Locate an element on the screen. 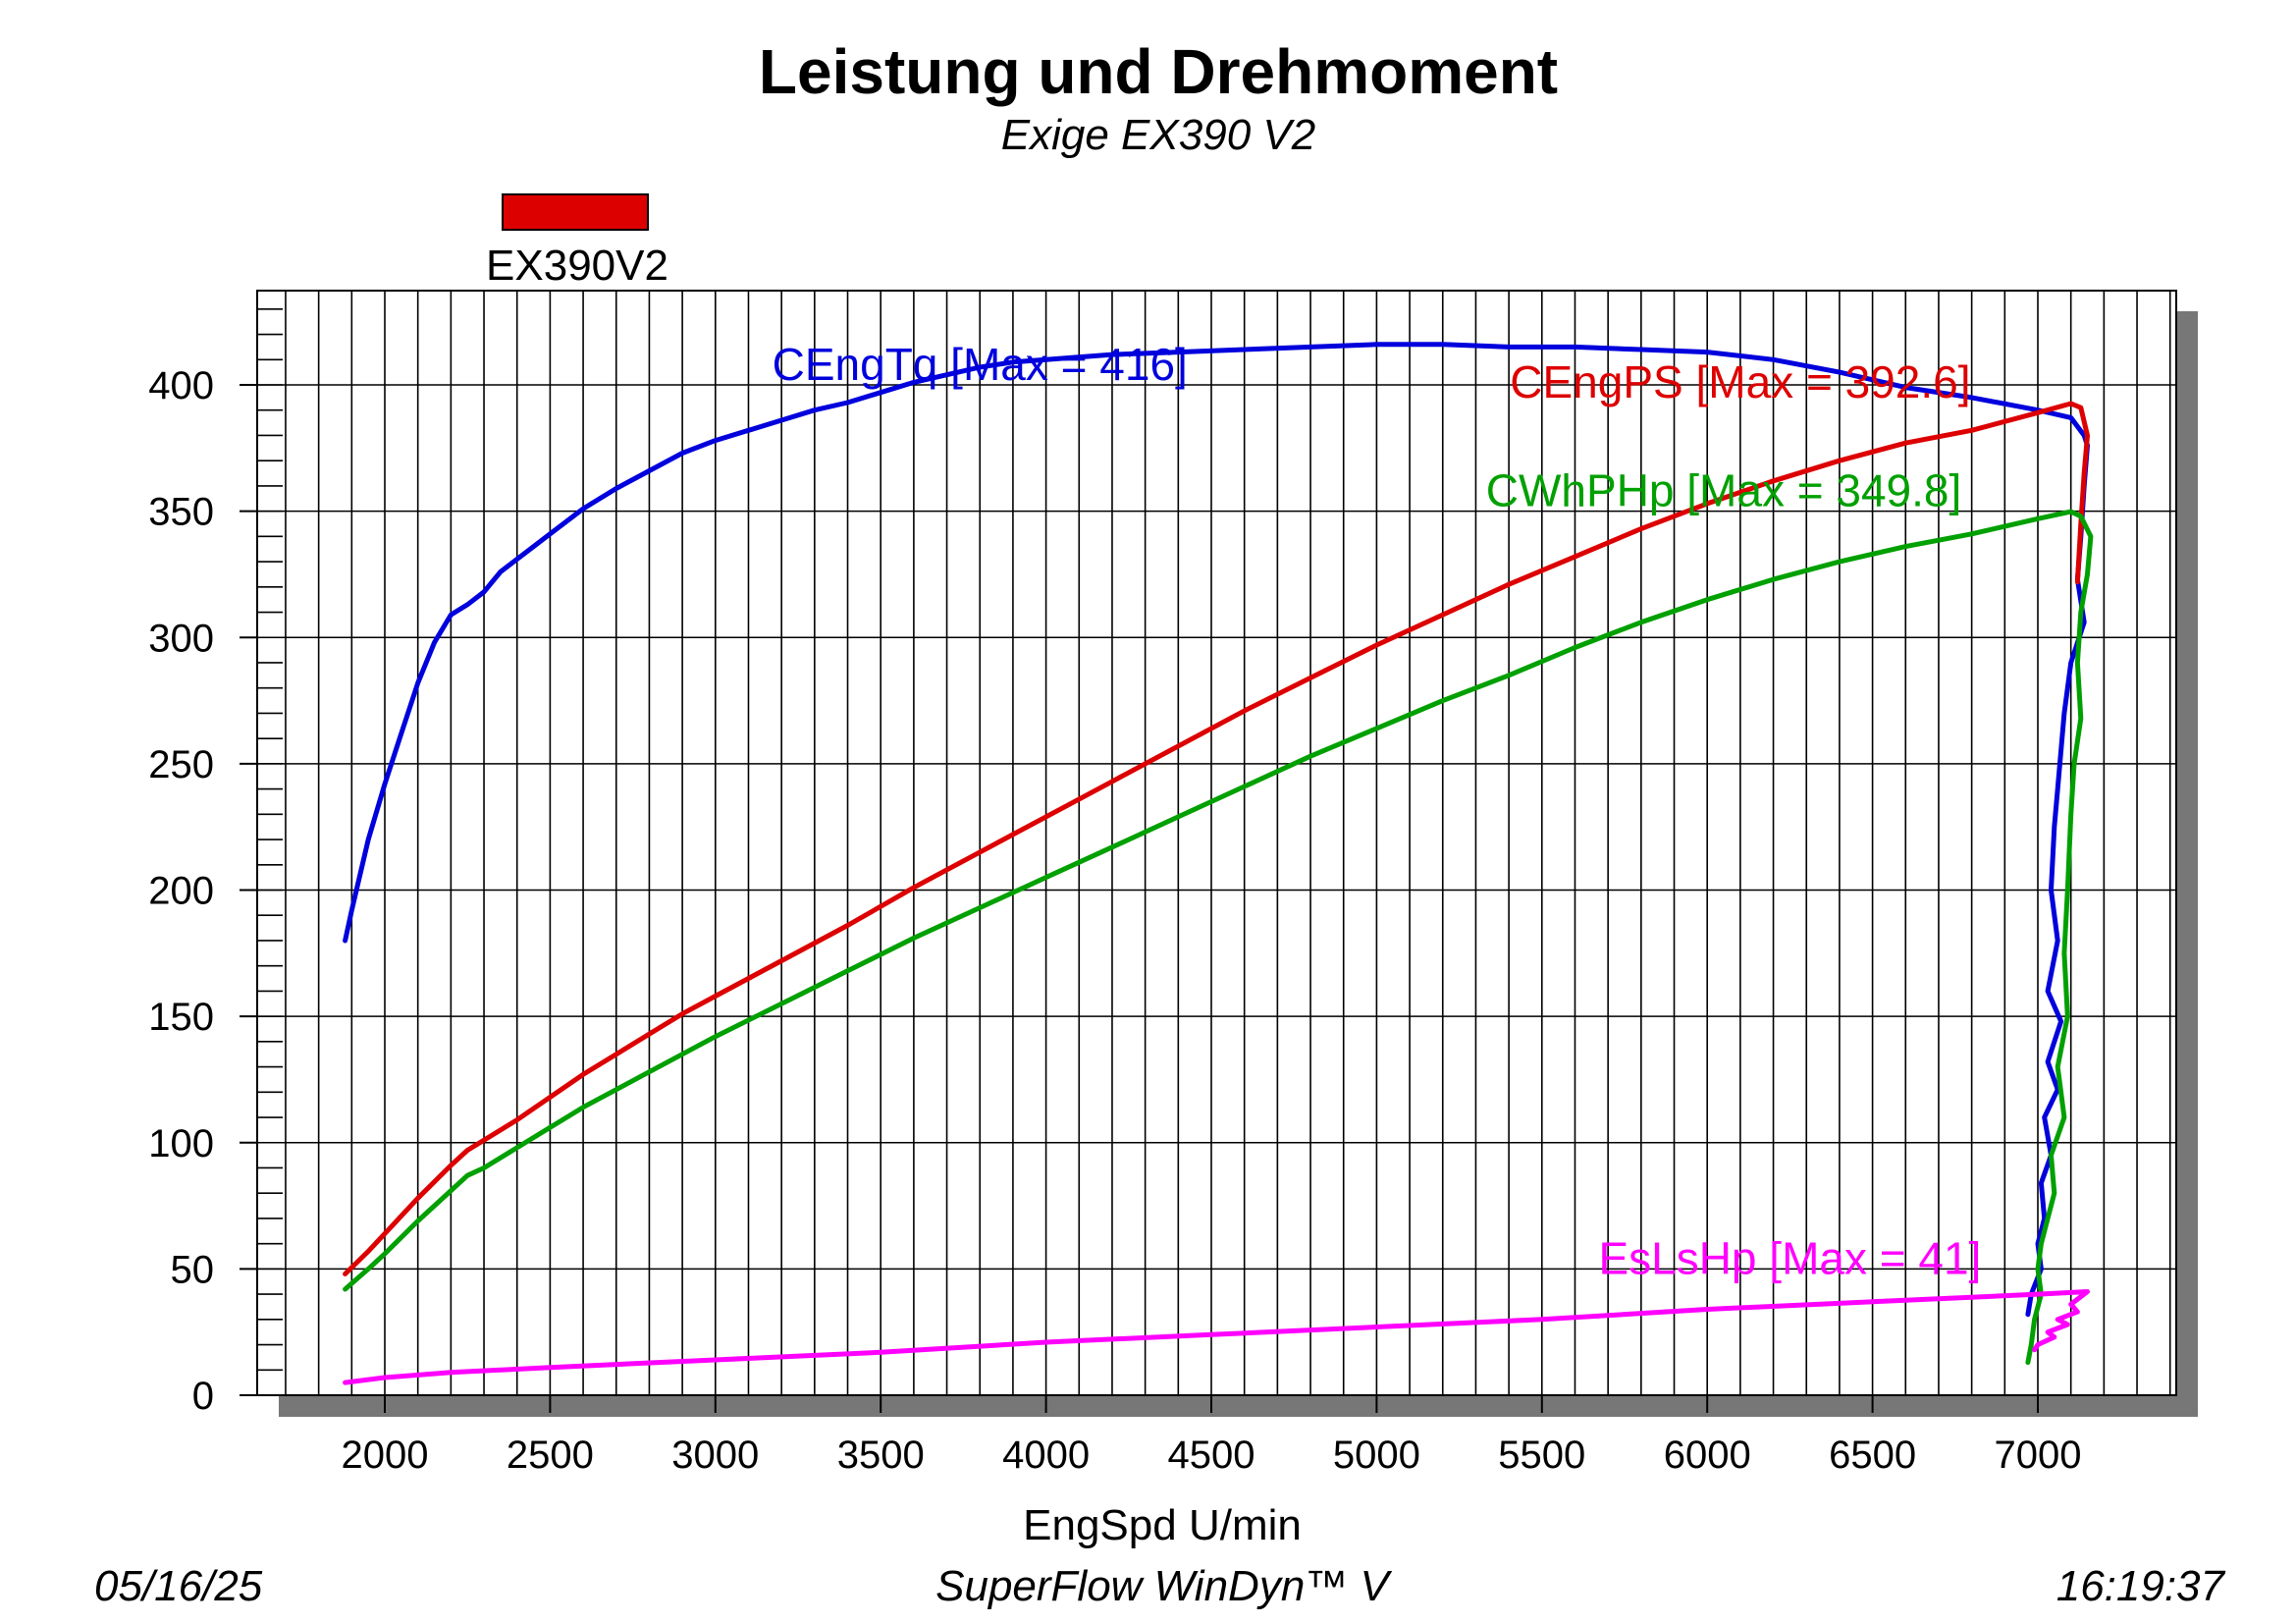 Image resolution: width=2296 pixels, height=1624 pixels. footer-time: 16:19:37 is located at coordinates (2141, 1586).